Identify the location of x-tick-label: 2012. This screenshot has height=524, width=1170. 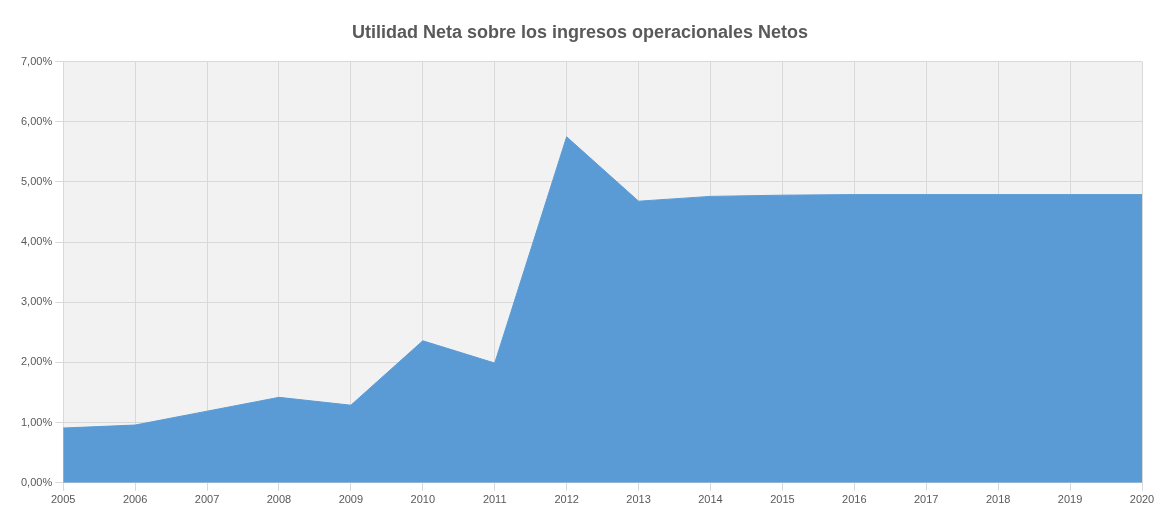
(566, 499).